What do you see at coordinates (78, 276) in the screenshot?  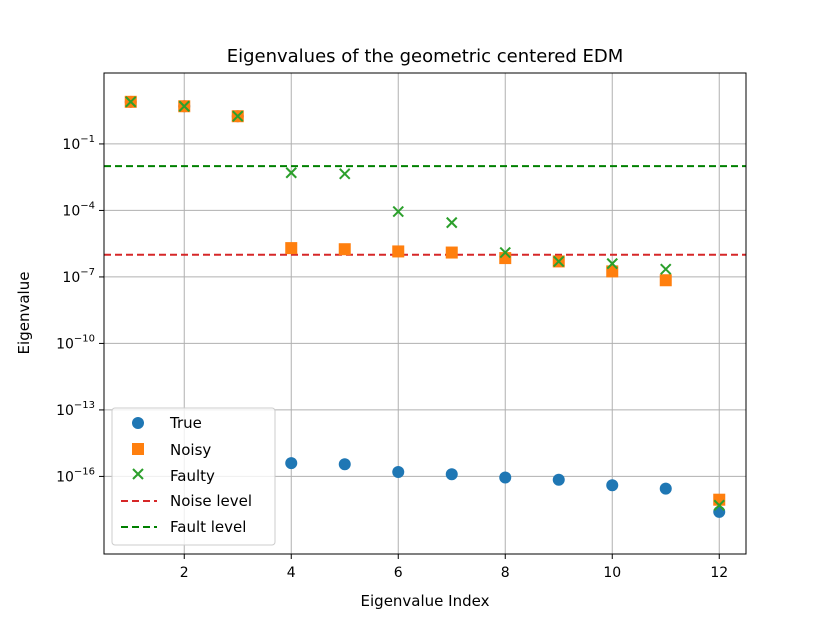 I see `y-tick-label: 10⁻⁷` at bounding box center [78, 276].